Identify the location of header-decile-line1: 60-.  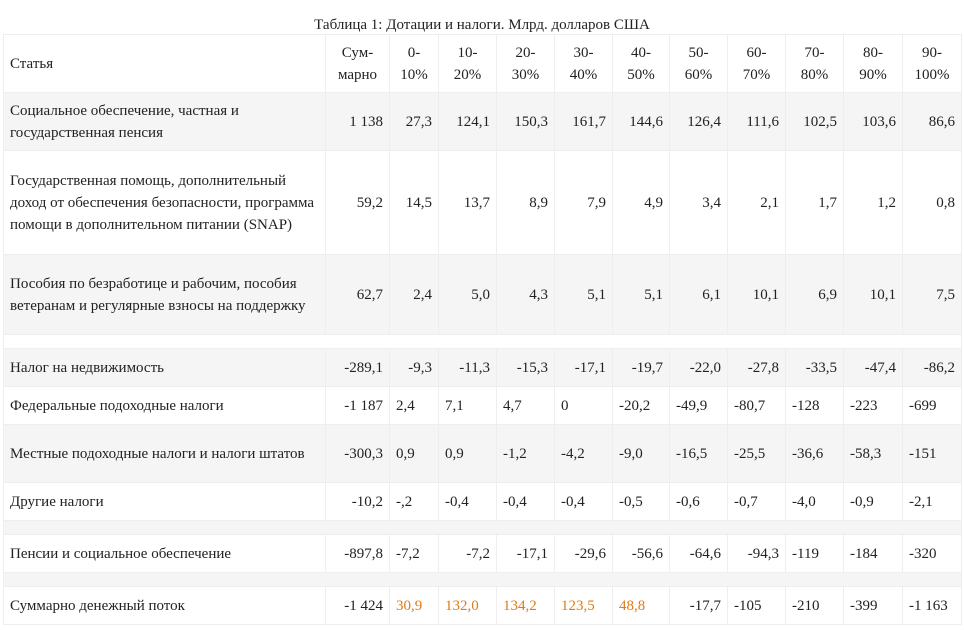
(756, 52).